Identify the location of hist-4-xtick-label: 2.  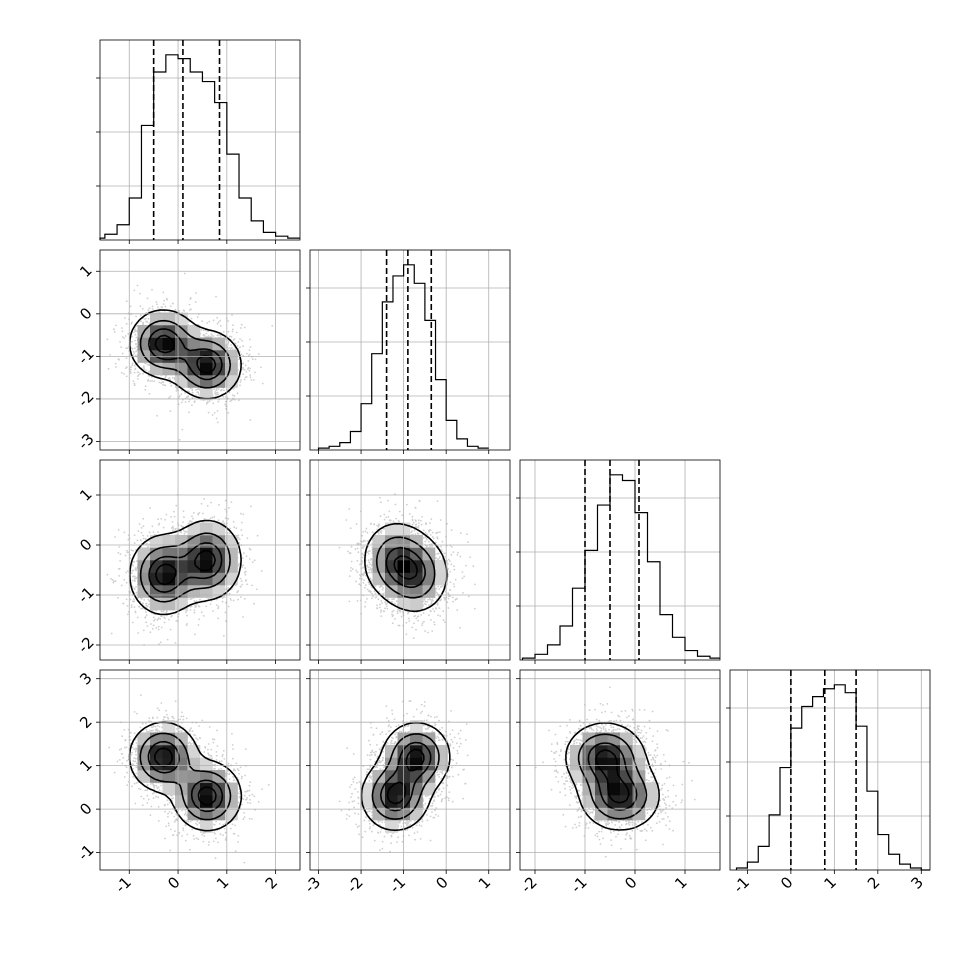
(873, 882).